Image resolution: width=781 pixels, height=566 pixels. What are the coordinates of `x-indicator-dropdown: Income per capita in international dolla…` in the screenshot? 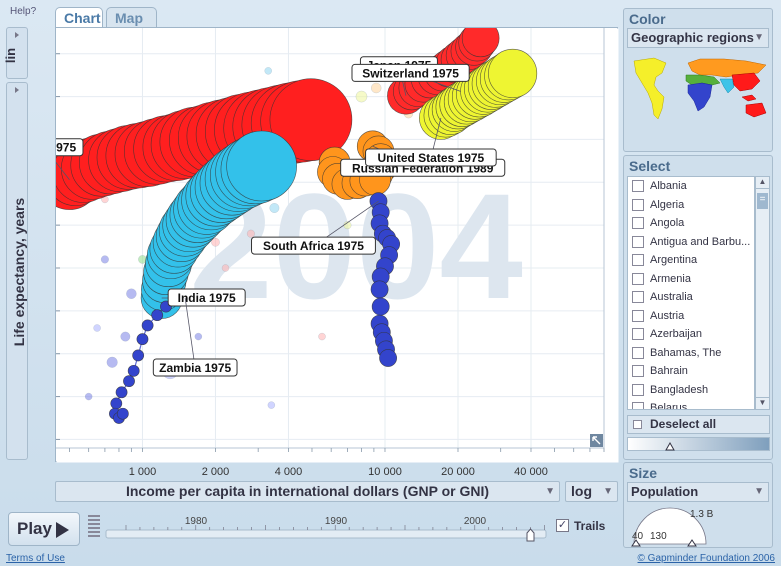 It's located at (307, 491).